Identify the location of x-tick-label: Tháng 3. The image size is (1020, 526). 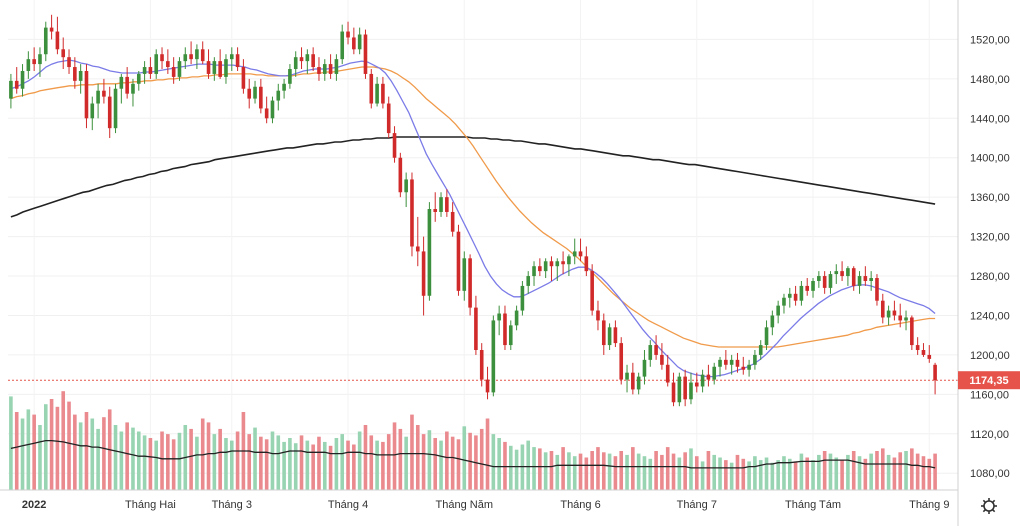
(232, 505).